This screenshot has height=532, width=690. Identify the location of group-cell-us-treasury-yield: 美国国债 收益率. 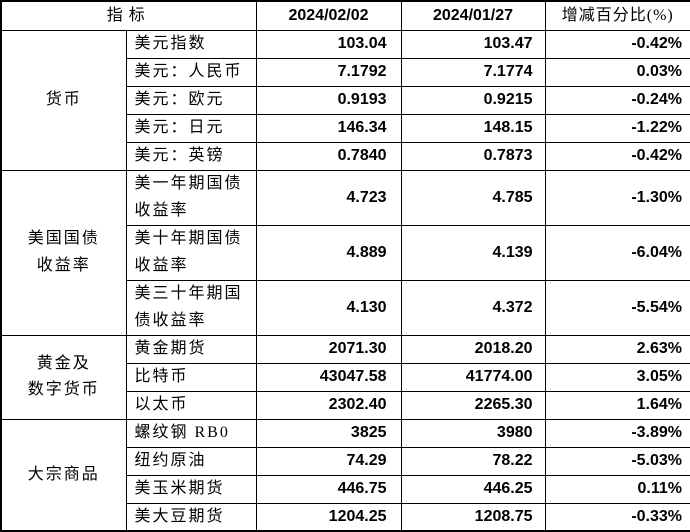
(63, 252).